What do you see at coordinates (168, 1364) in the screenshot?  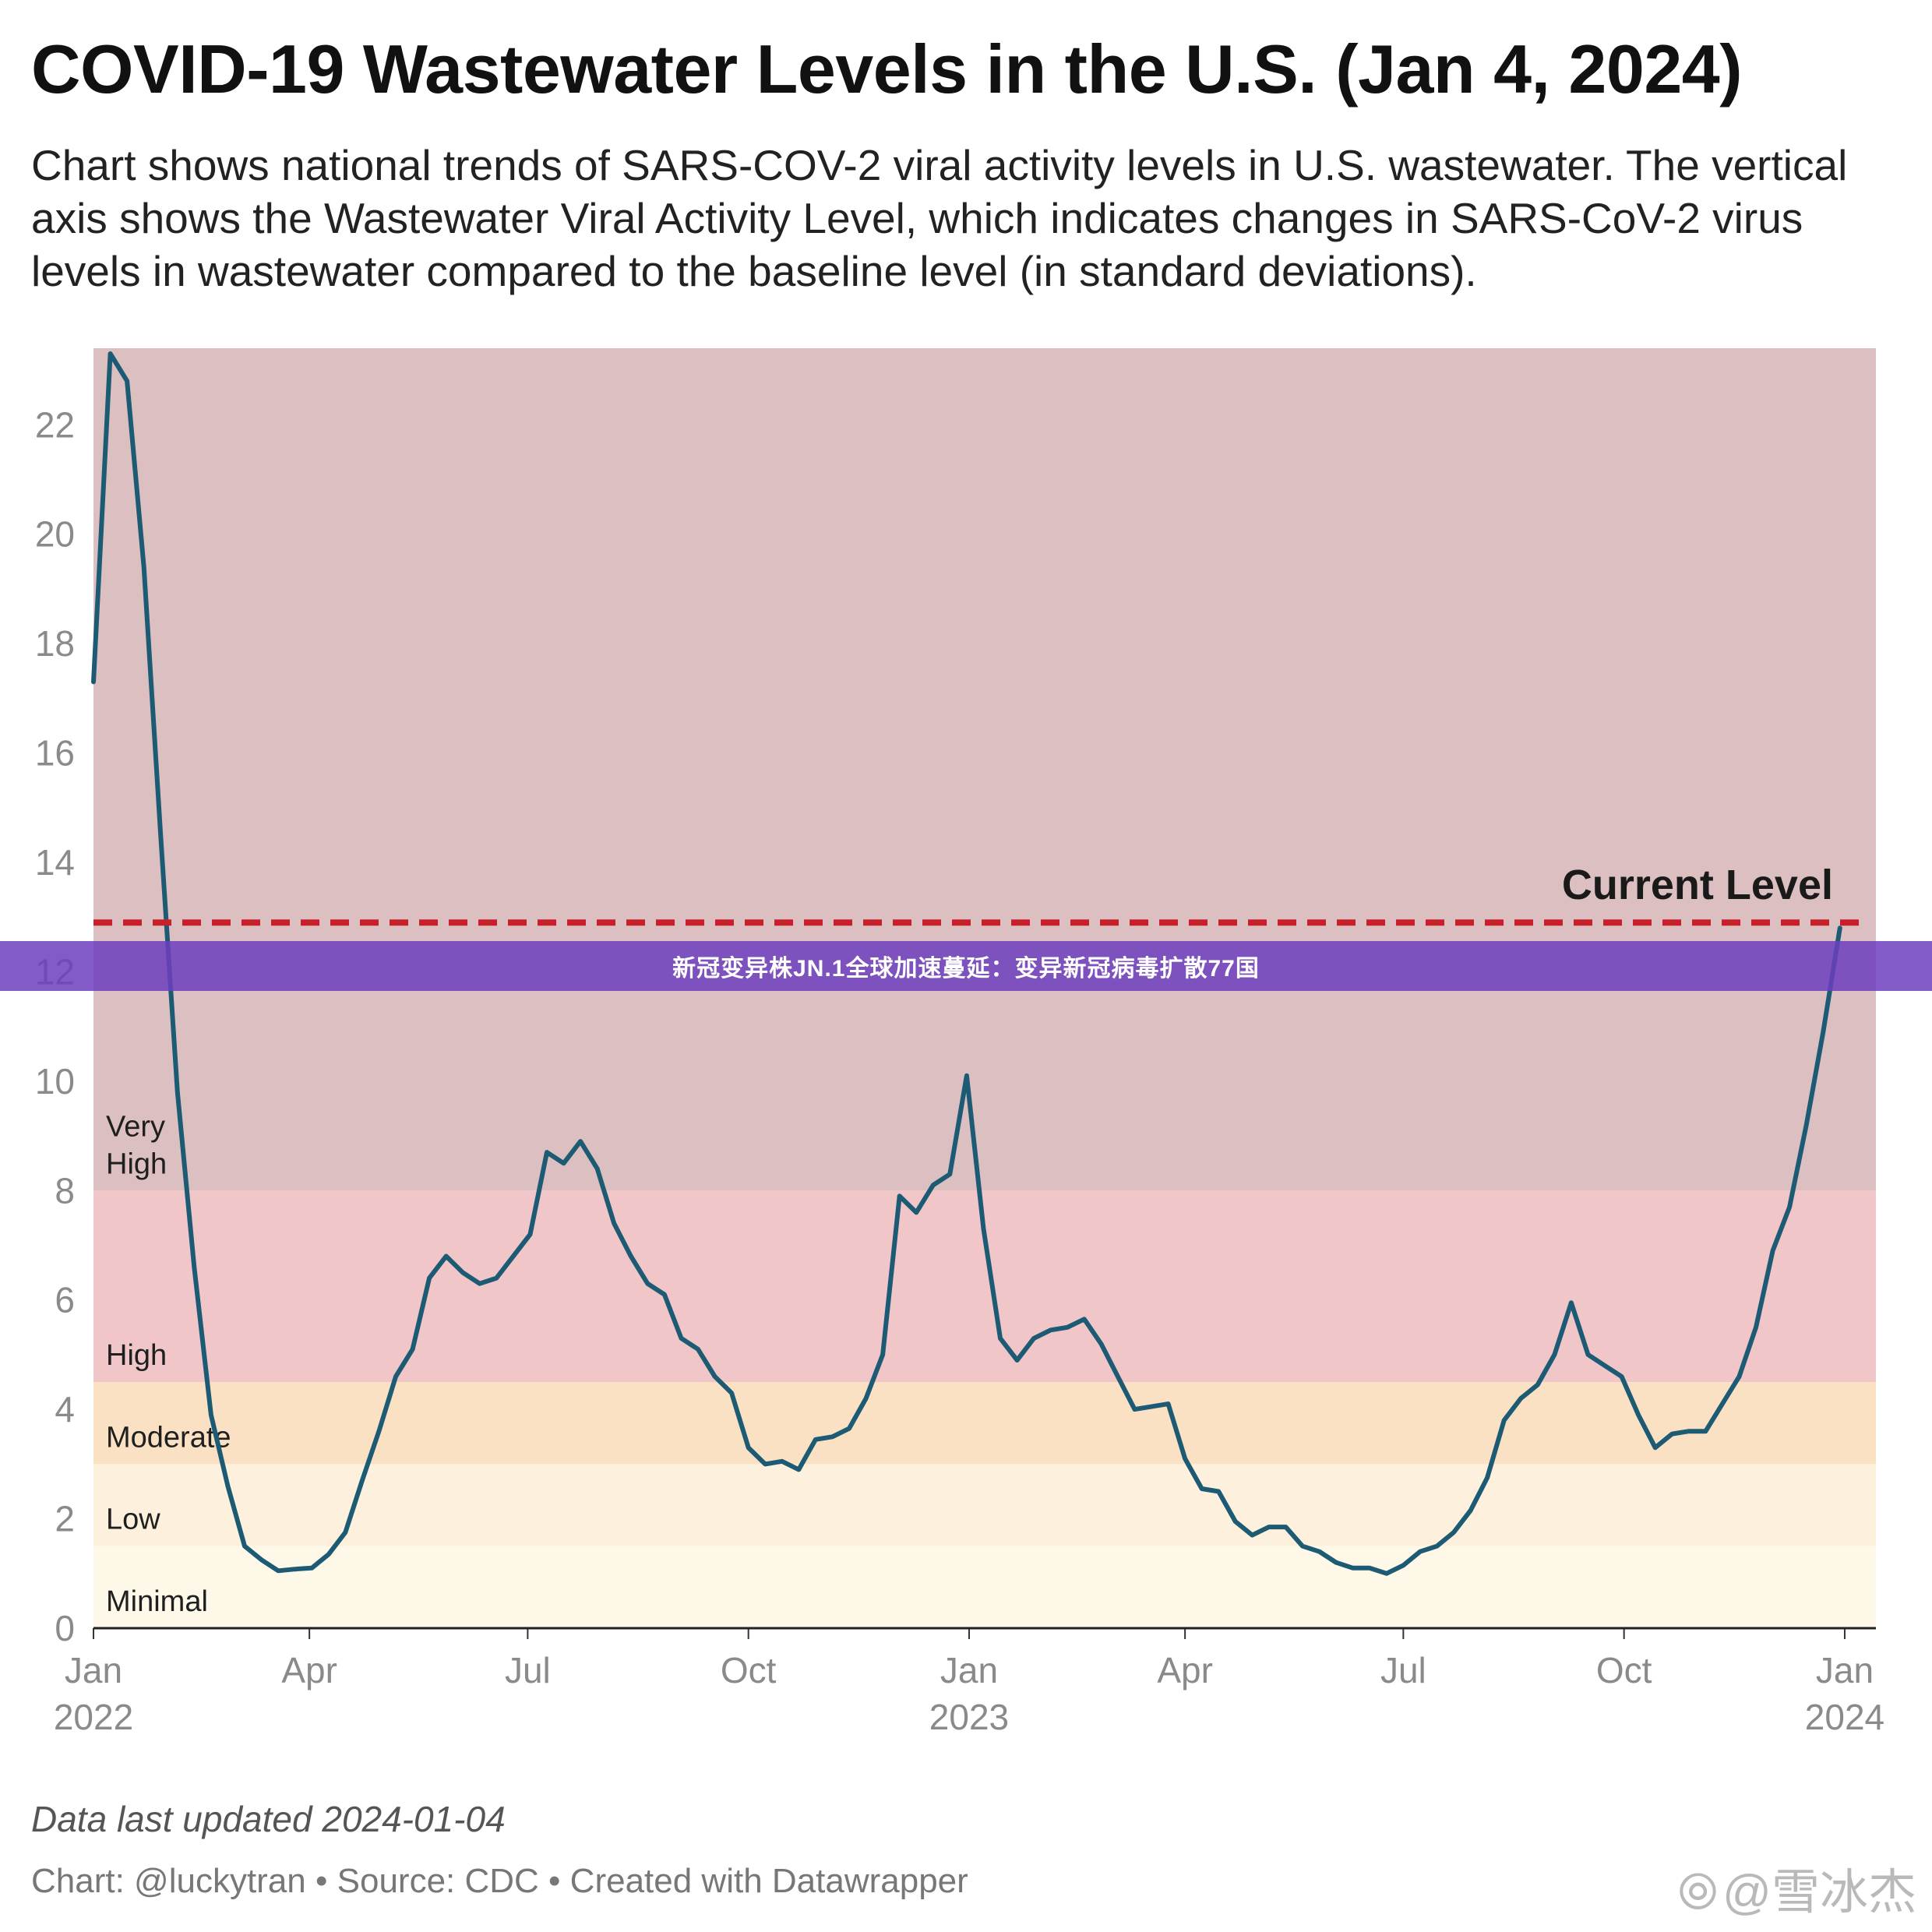 I see `level-band-labels: Minimal Low Moderate High Very High` at bounding box center [168, 1364].